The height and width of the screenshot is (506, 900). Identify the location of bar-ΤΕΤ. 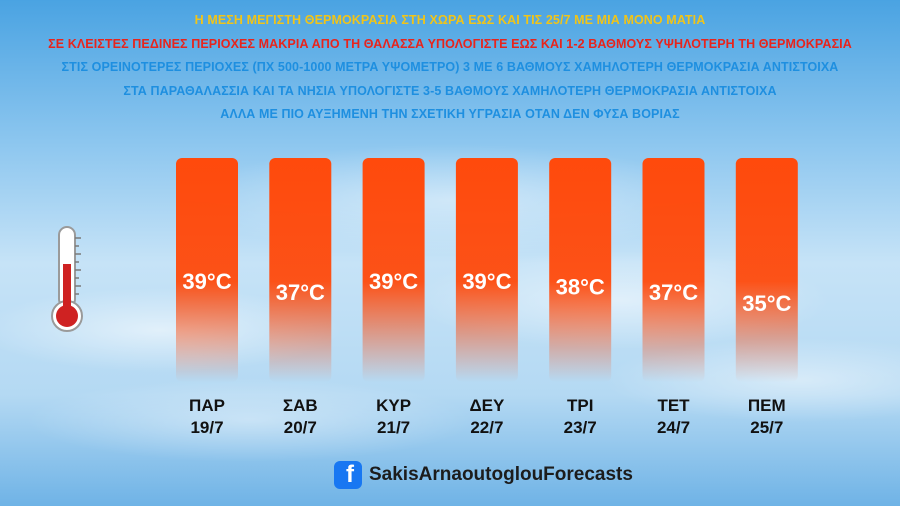
(673, 270).